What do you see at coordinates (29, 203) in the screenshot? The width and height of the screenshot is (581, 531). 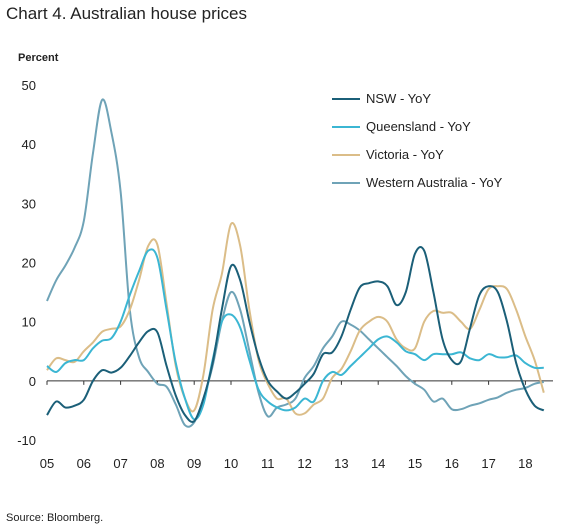 I see `y-tick-label: 30` at bounding box center [29, 203].